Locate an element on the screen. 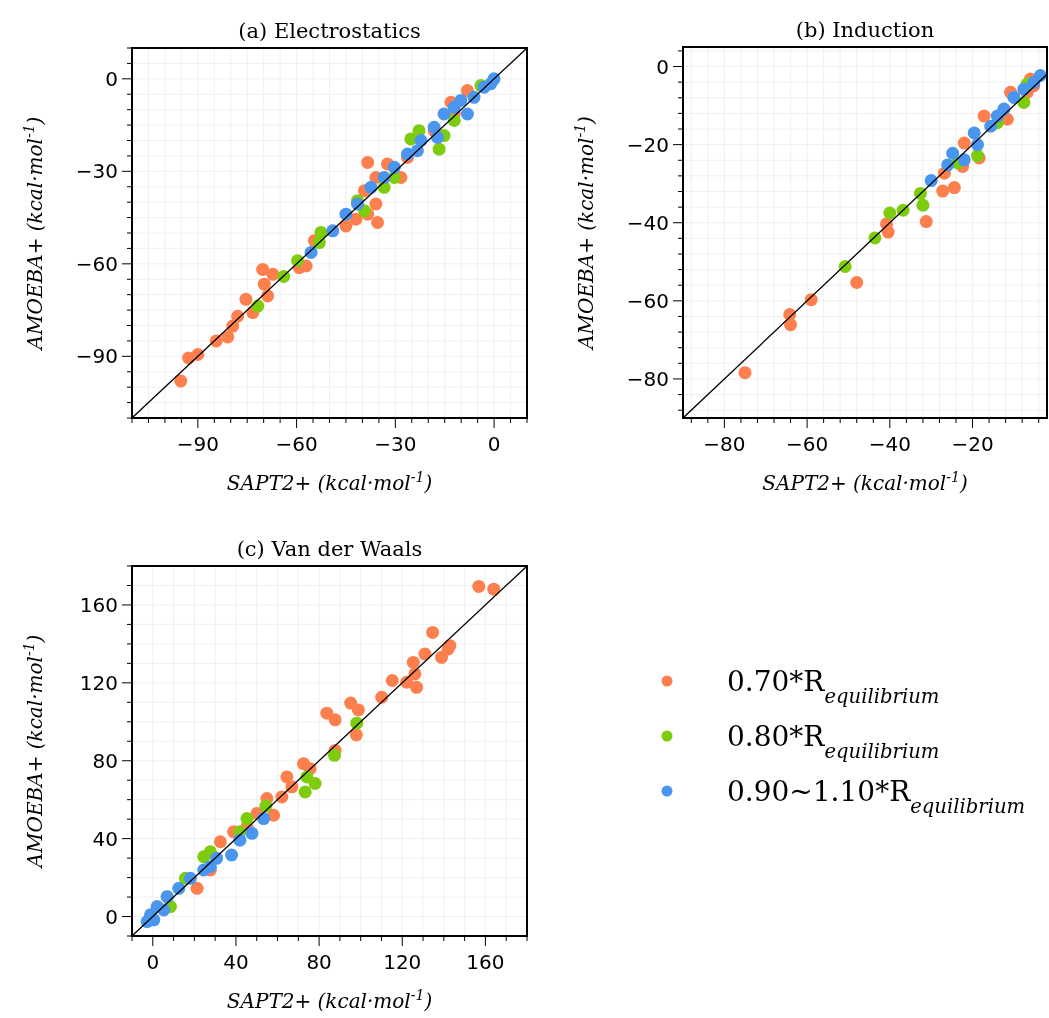 The image size is (1049, 1018). x-tick-label: 160 is located at coordinates (485, 962).